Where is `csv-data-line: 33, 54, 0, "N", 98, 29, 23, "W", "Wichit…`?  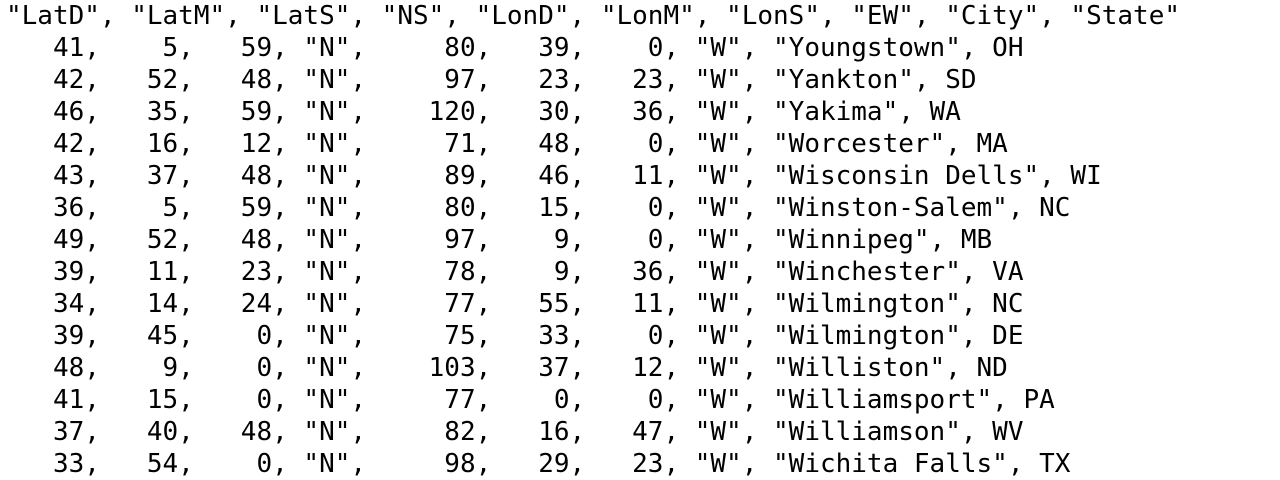
csv-data-line: 33, 54, 0, "N", 98, 29, 23, "W", "Wichit… is located at coordinates (538, 464).